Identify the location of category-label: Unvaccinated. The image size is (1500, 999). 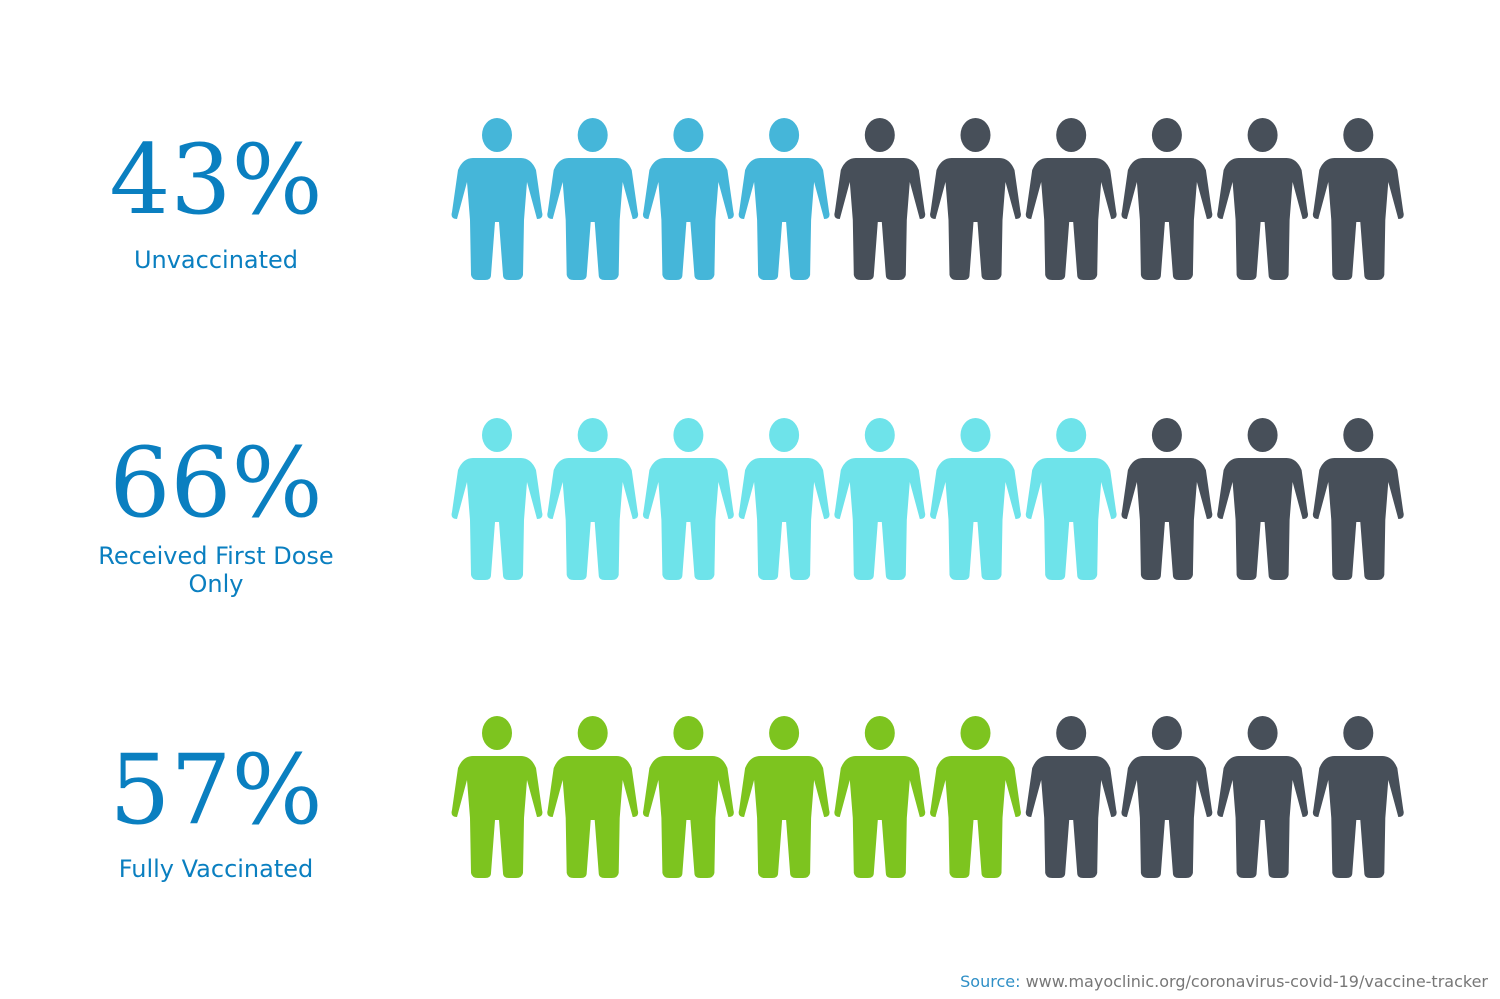
(216, 260).